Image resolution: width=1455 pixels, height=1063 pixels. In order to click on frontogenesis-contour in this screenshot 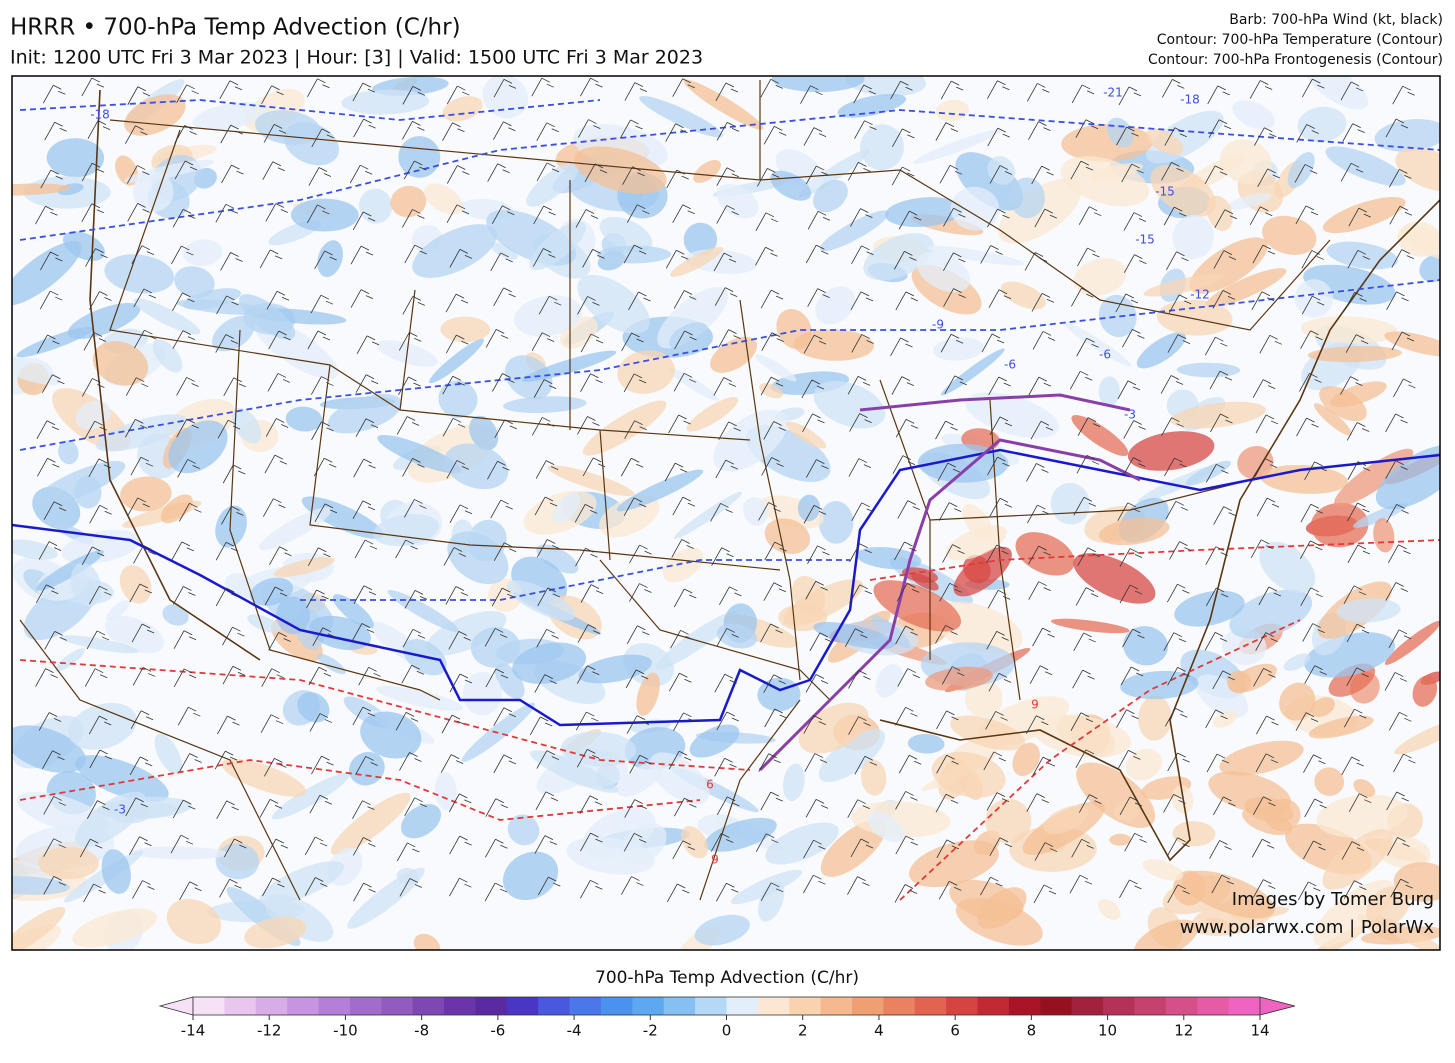, I will do `click(949, 582)`.